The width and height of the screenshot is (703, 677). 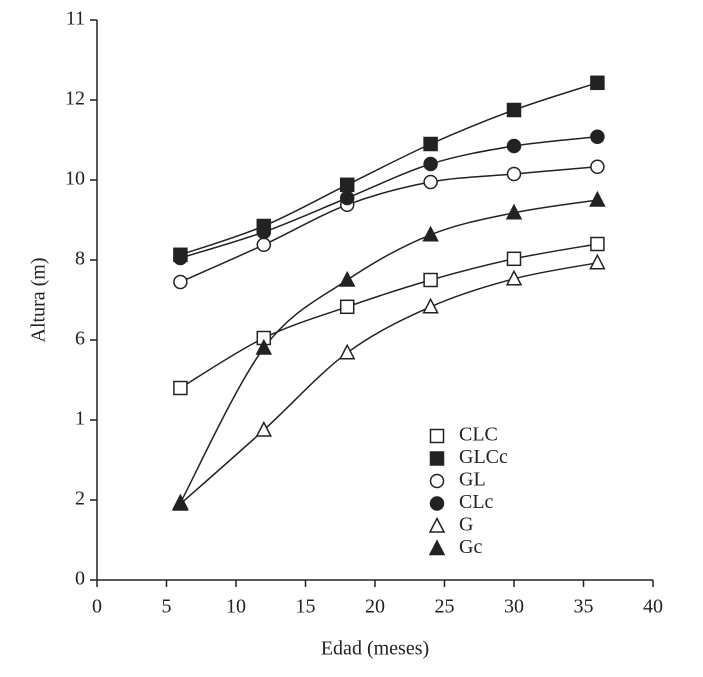 I want to click on legend-label: GL, so click(x=472, y=480).